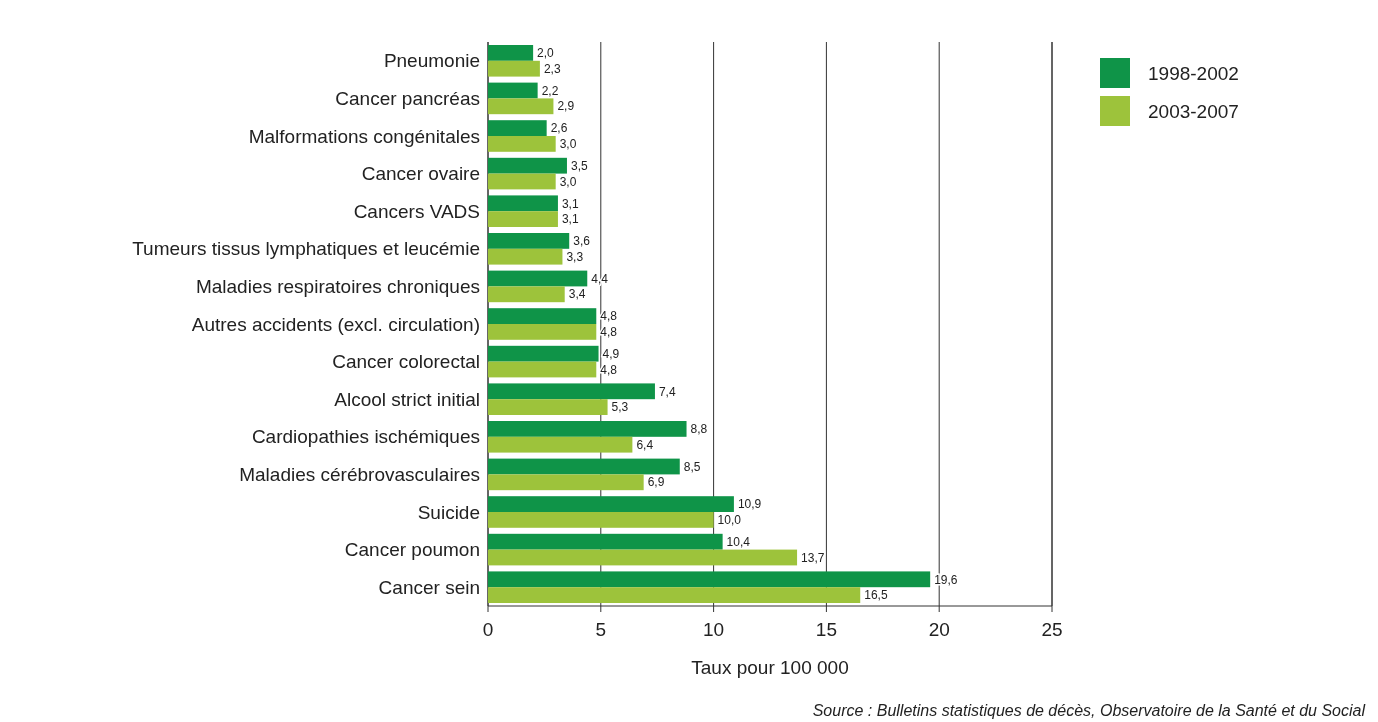 Image resolution: width=1378 pixels, height=722 pixels. Describe the element at coordinates (611, 353) in the screenshot. I see `data-label: 4,9` at that location.